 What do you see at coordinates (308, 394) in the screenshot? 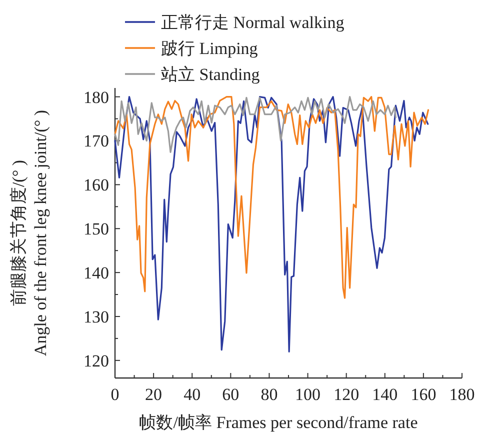
I see `x-tick-label: 100` at bounding box center [308, 394].